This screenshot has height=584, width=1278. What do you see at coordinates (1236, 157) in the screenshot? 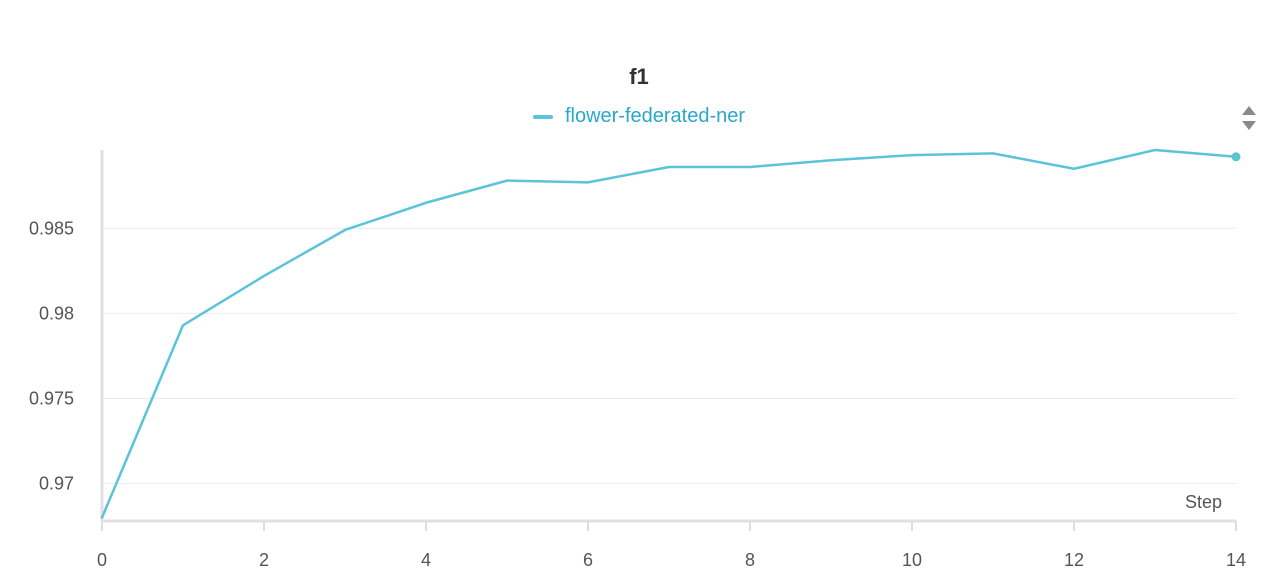
I see `data-point` at bounding box center [1236, 157].